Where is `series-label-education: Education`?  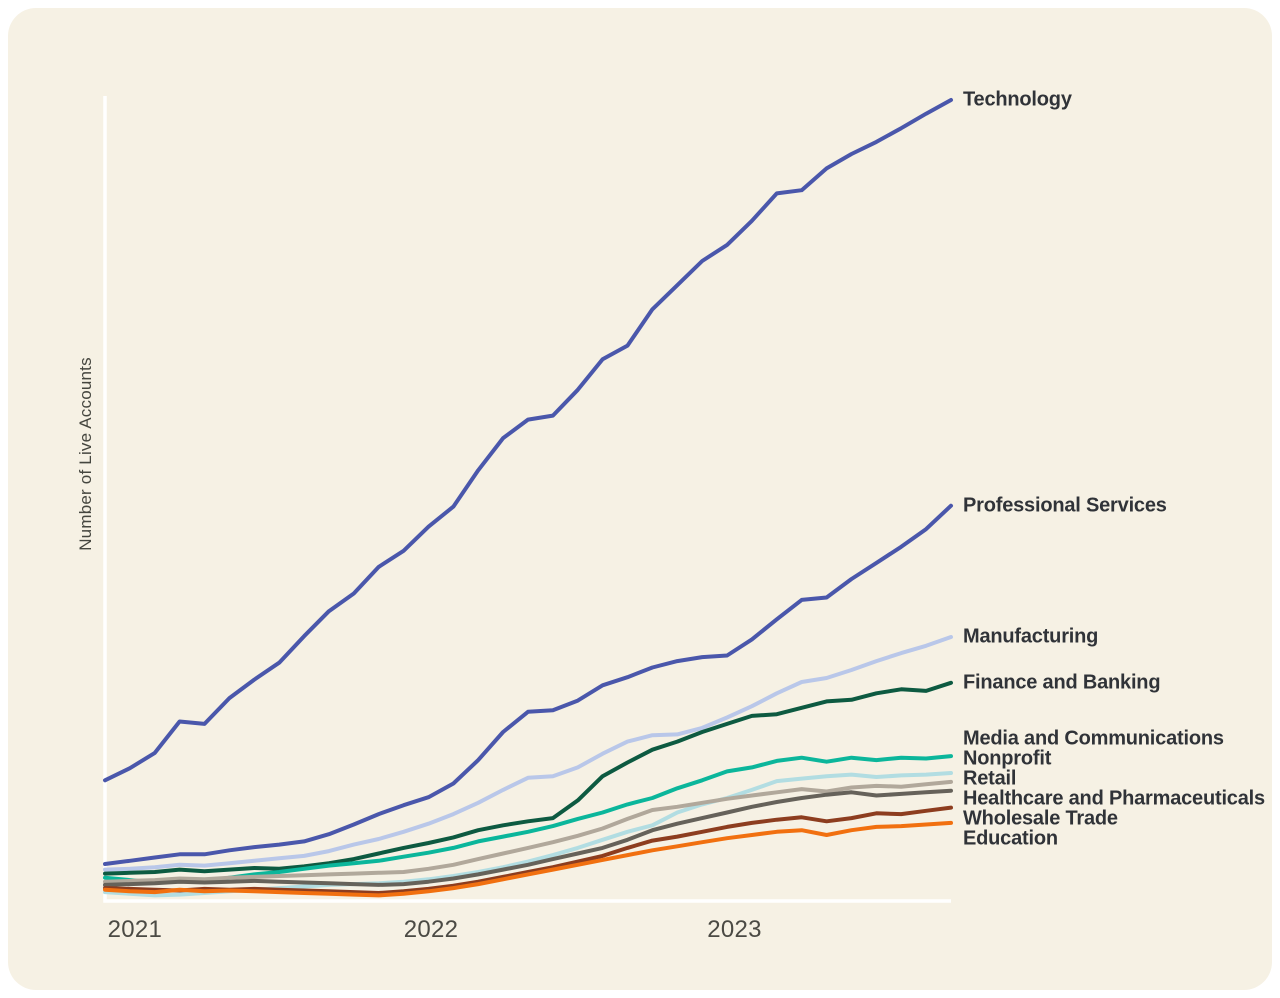
series-label-education: Education is located at coordinates (1010, 838).